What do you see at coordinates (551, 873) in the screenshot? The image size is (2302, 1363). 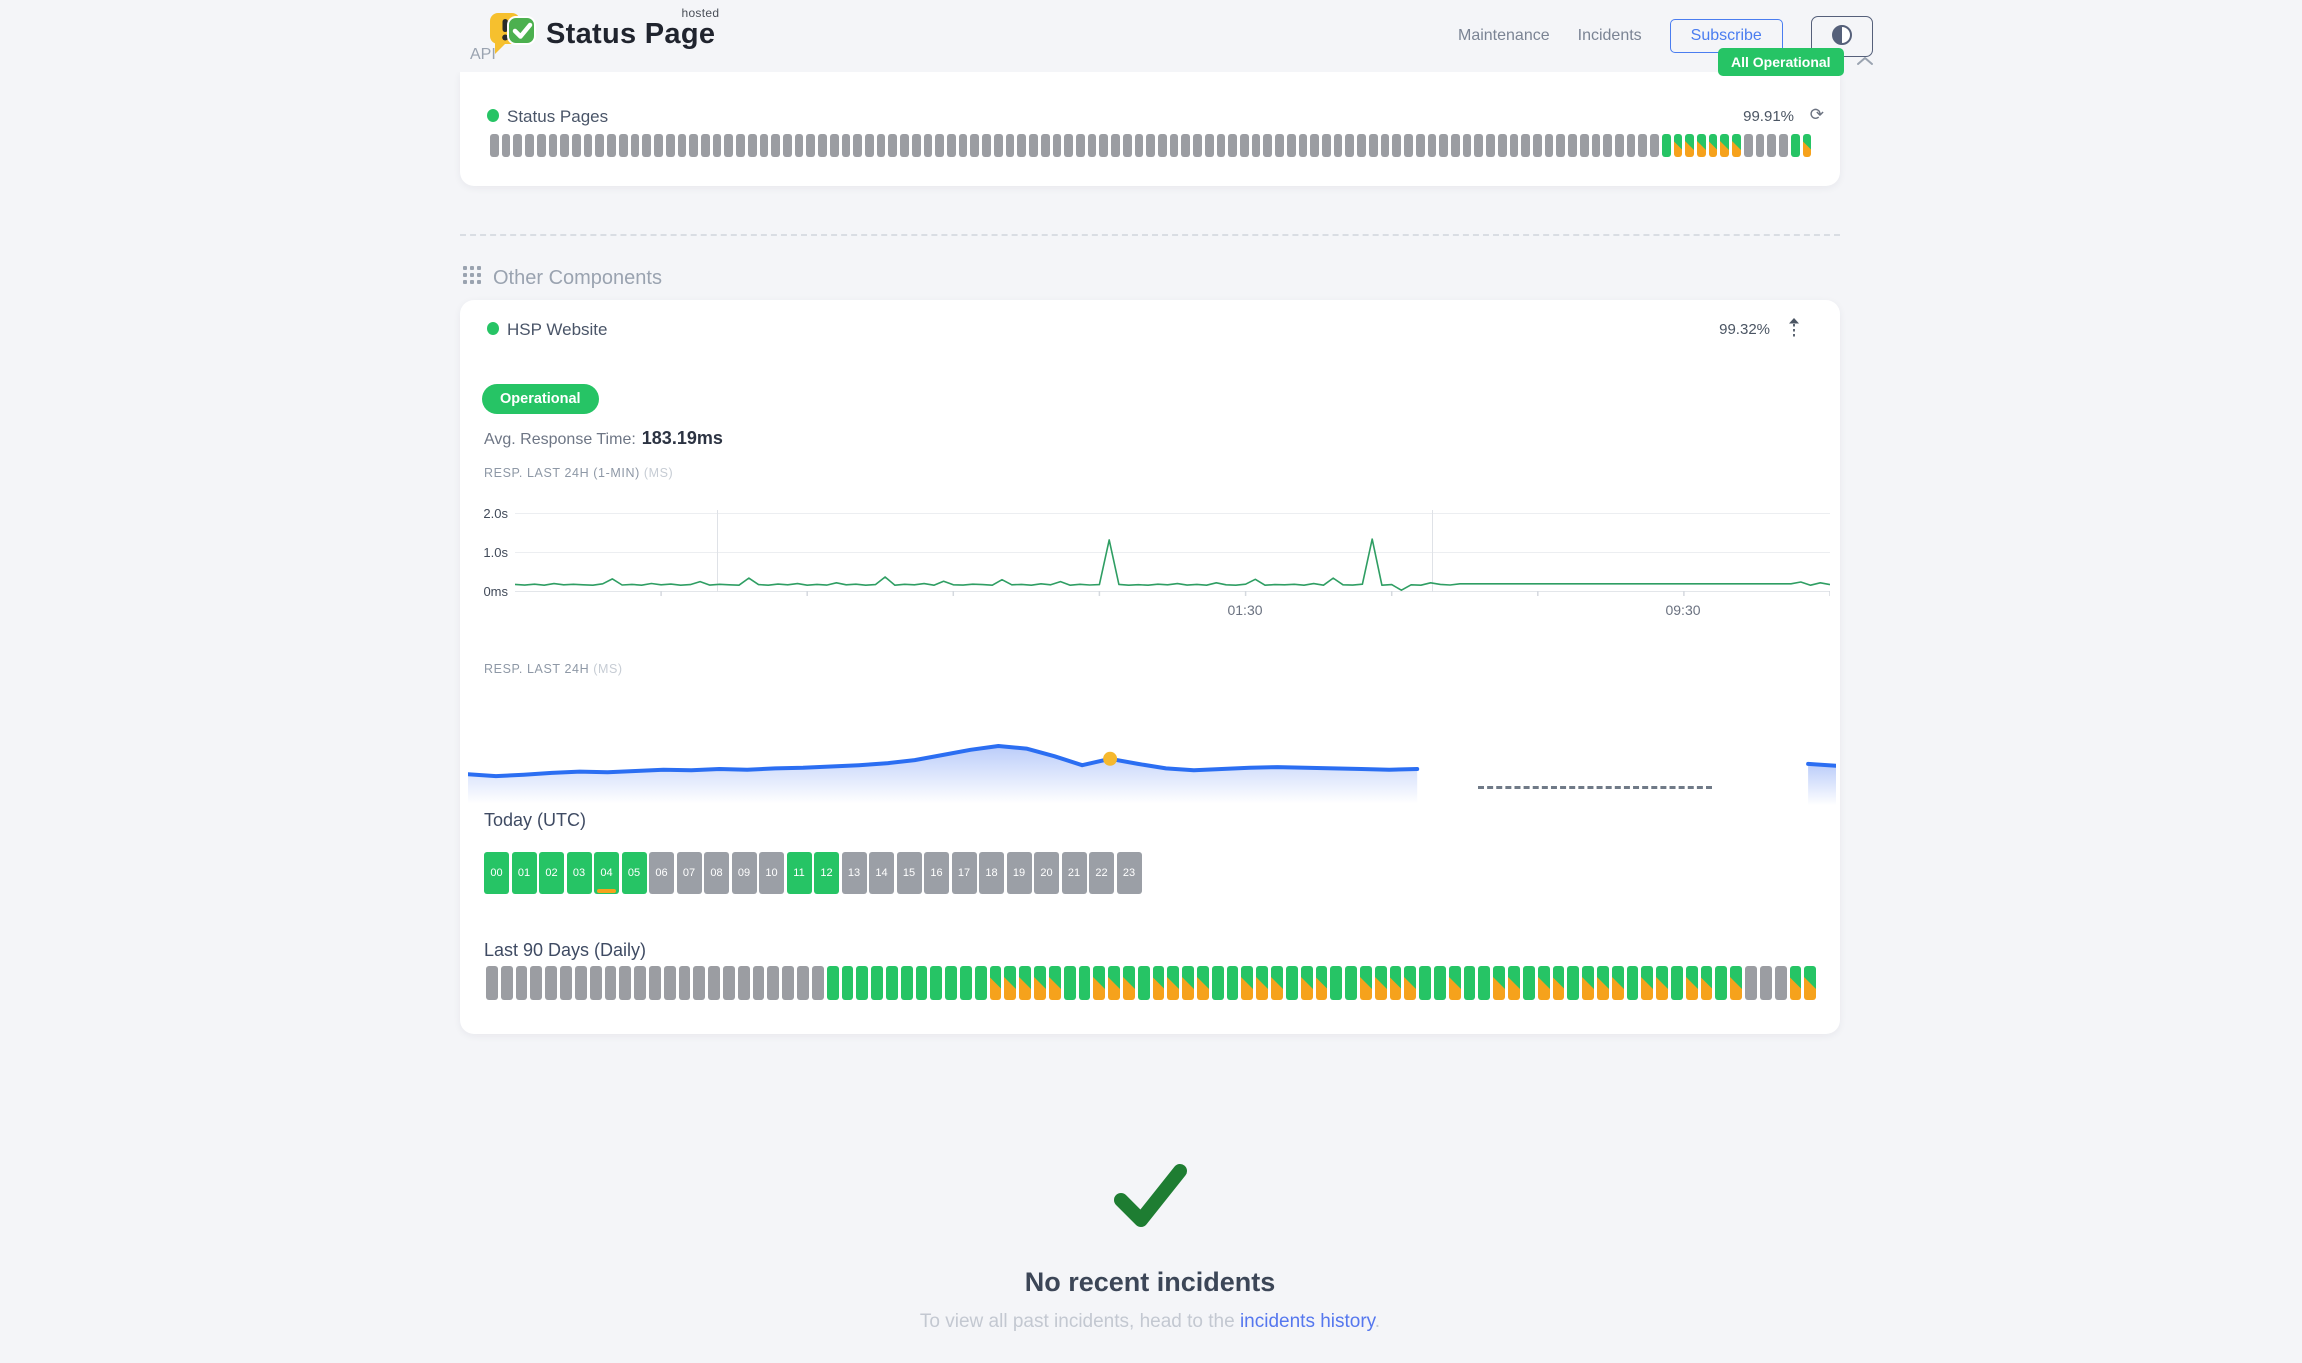 I see `hour-box-02: 02` at bounding box center [551, 873].